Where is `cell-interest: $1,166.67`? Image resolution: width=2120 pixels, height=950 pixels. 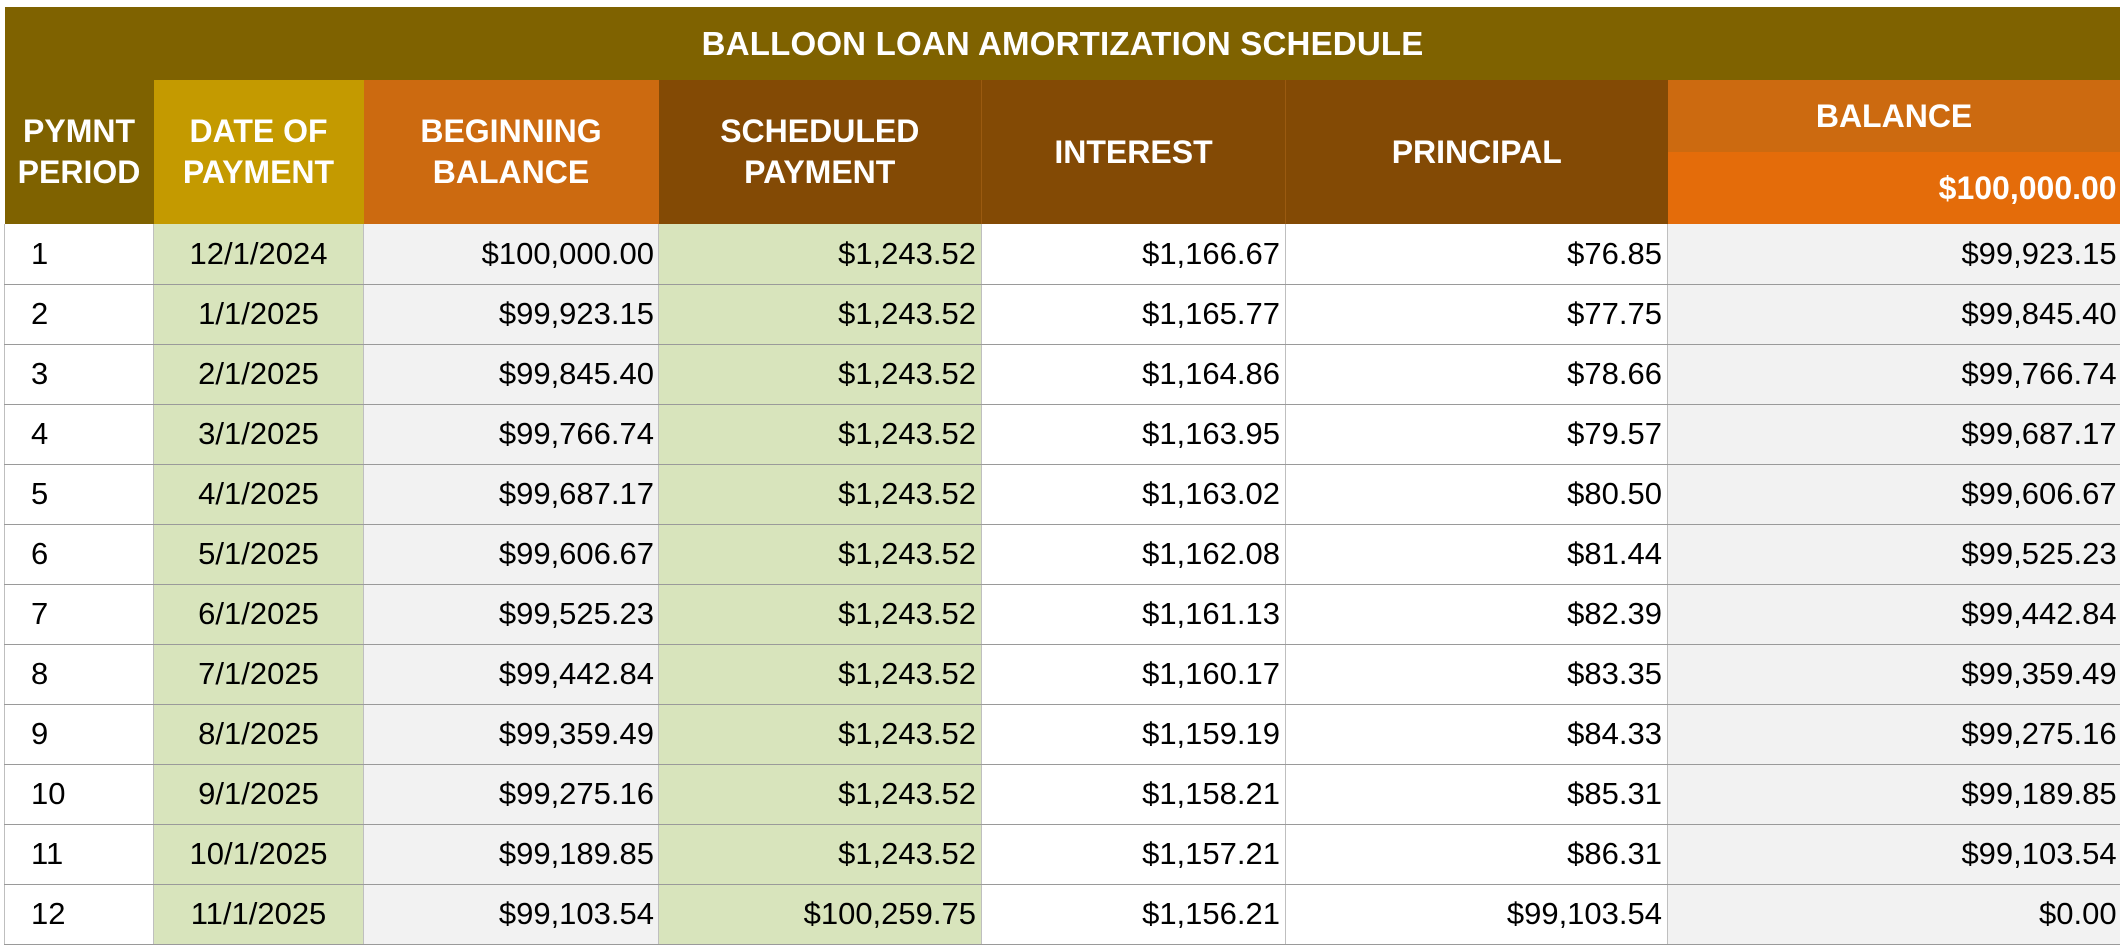 cell-interest: $1,166.67 is located at coordinates (1133, 254).